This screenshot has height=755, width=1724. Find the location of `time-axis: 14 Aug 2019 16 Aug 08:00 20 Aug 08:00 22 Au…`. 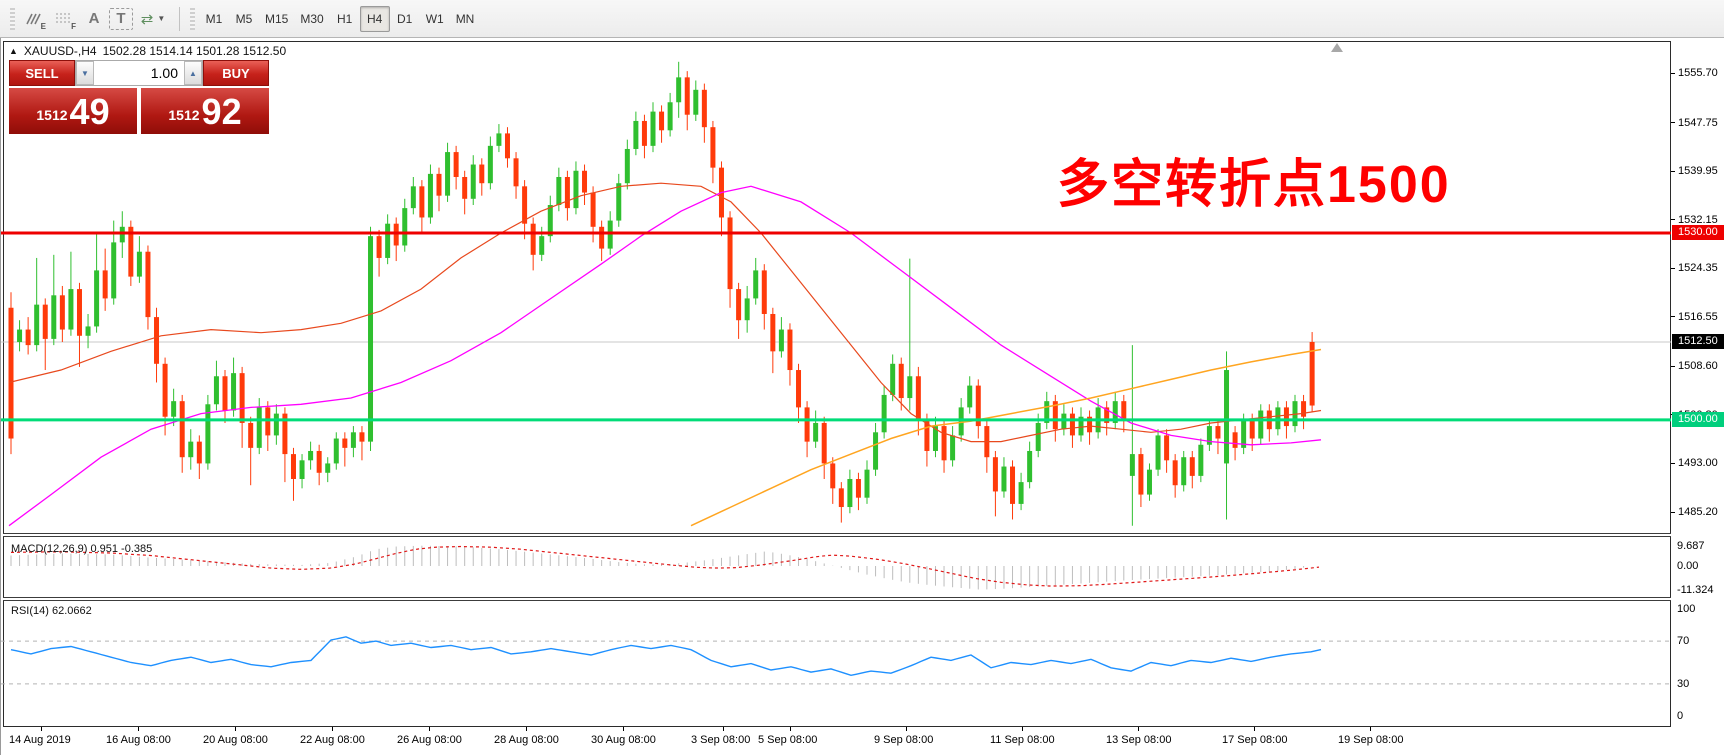

time-axis: 14 Aug 2019 16 Aug 08:00 20 Aug 08:00 22 Au… is located at coordinates (862, 741).